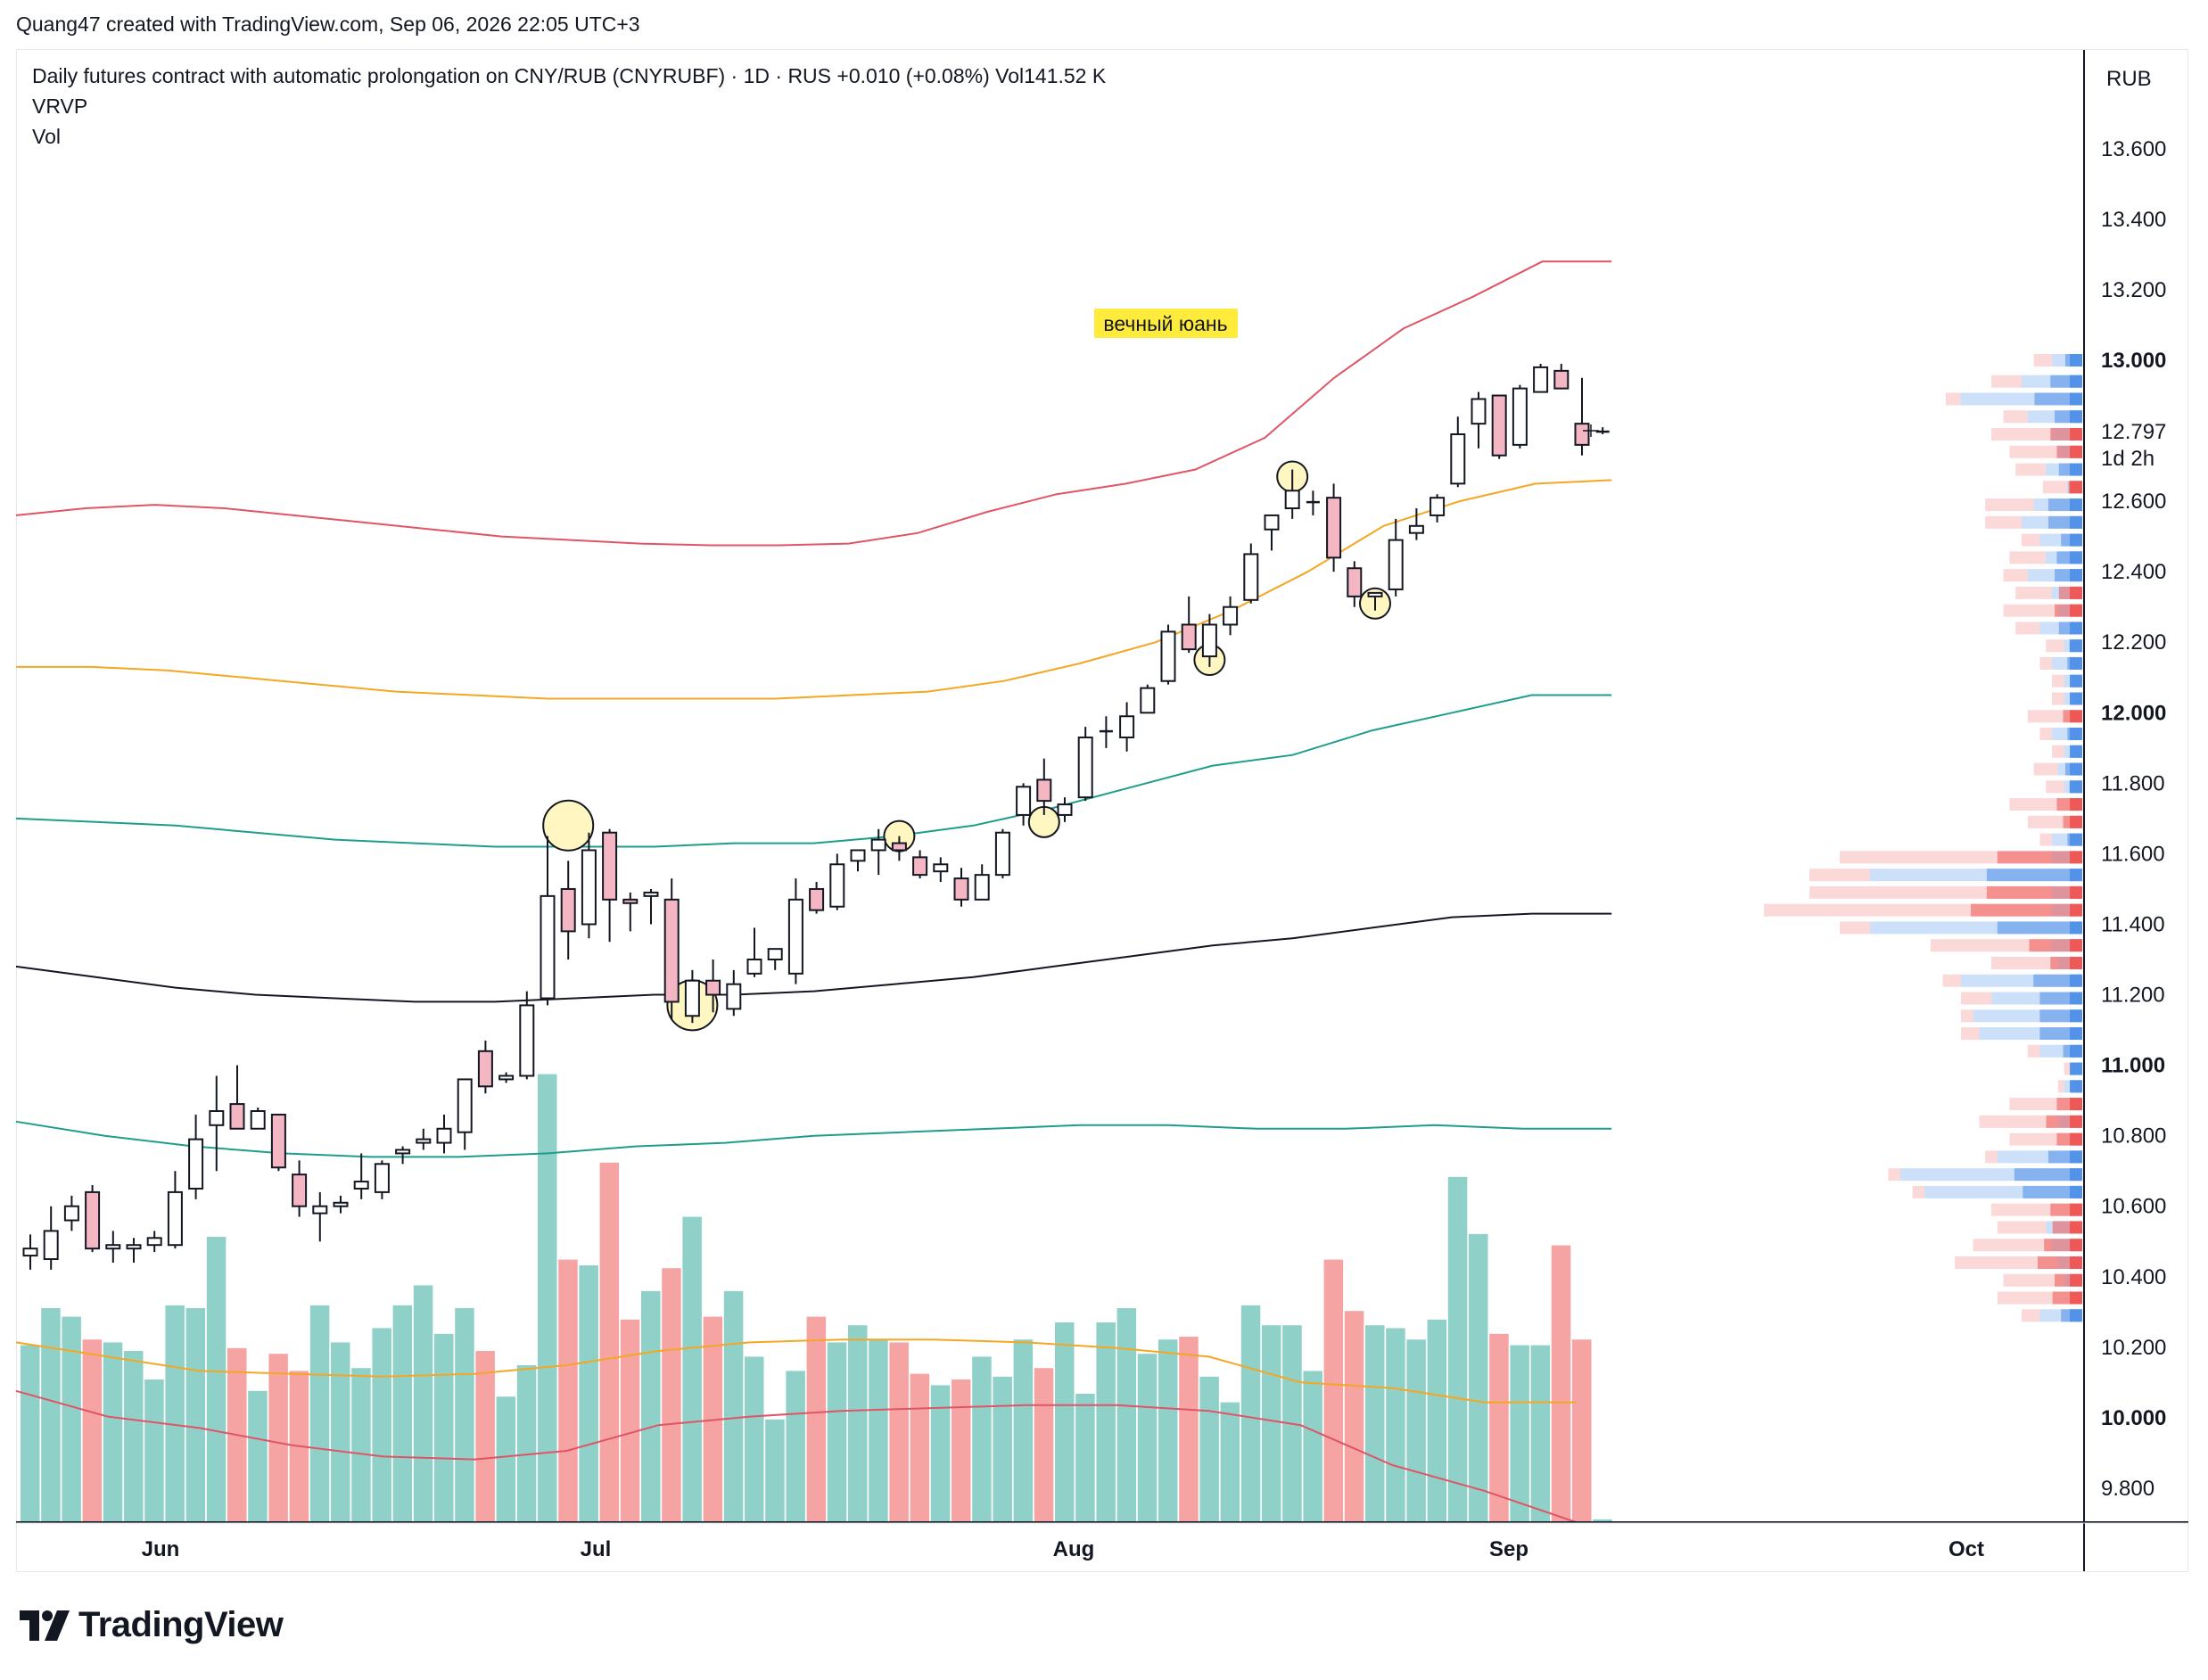  Describe the element at coordinates (796, 1371) in the screenshot. I see `volume-ma-line` at that location.